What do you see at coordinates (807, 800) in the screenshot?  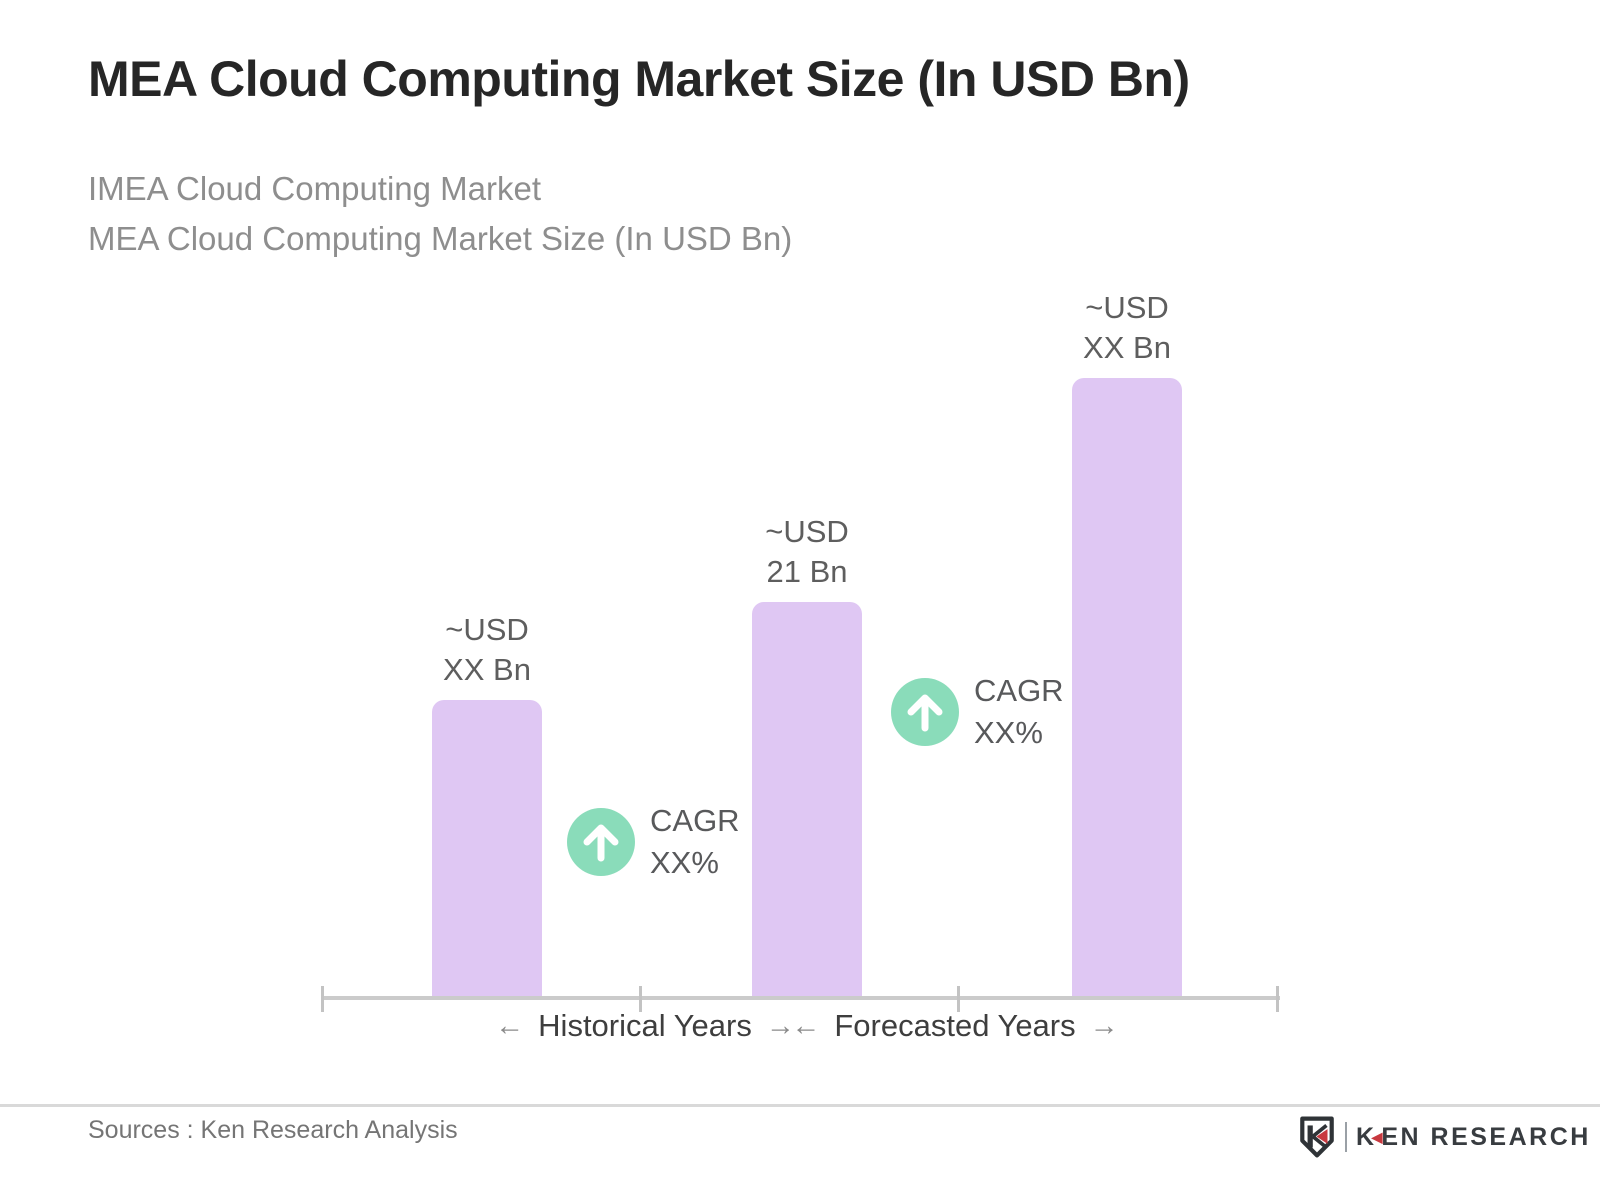 I see `bar-base-year` at bounding box center [807, 800].